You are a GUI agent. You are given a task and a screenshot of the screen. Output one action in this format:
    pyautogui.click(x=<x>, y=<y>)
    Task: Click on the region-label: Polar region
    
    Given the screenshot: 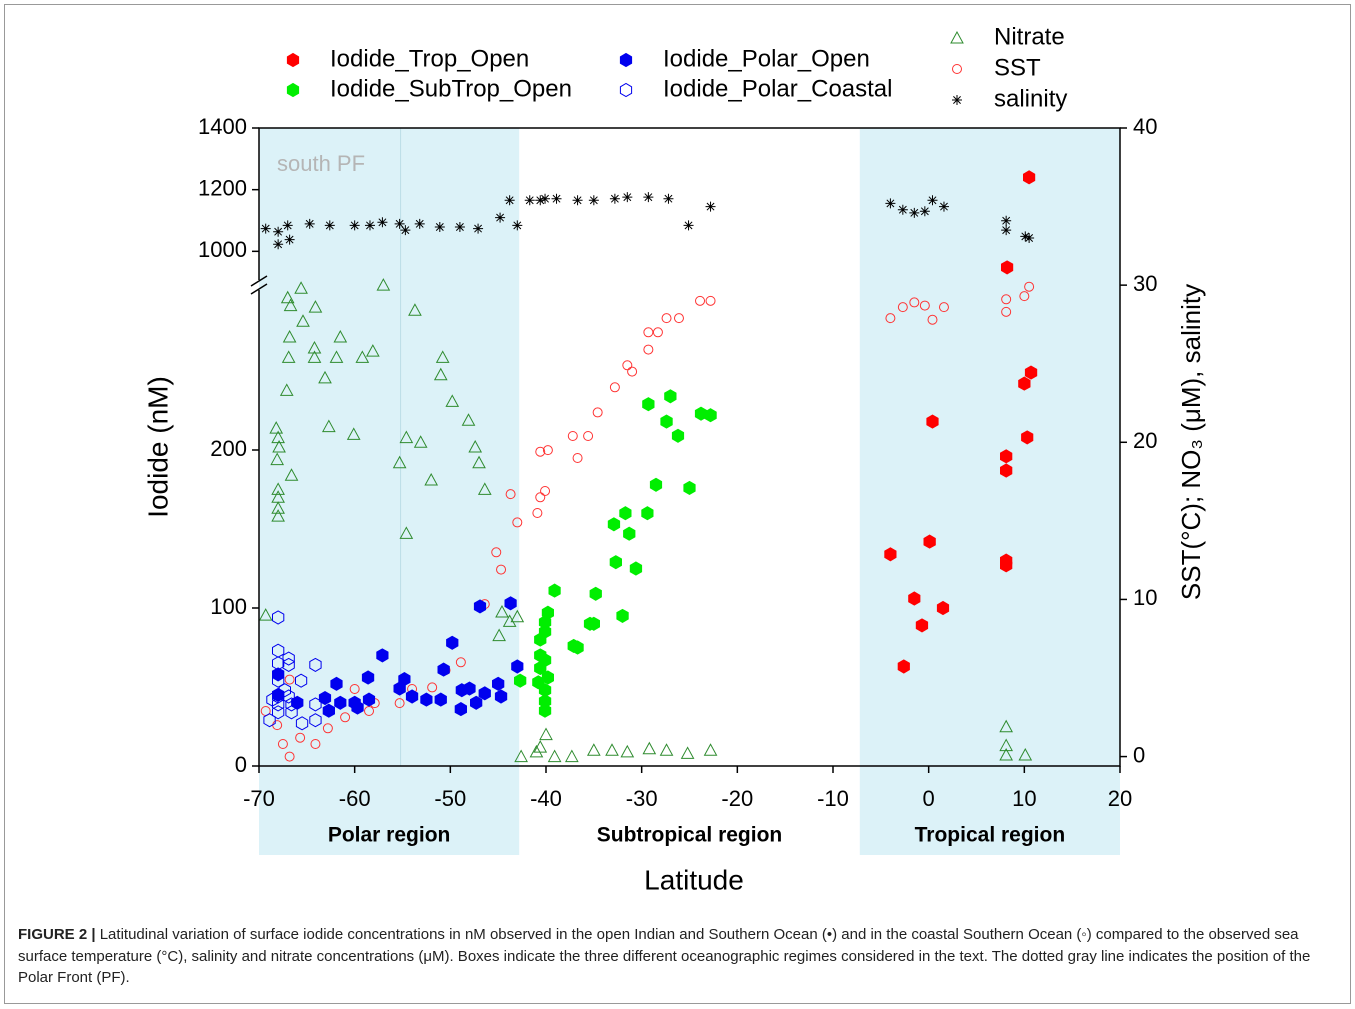 What is the action you would take?
    pyautogui.click(x=389, y=835)
    